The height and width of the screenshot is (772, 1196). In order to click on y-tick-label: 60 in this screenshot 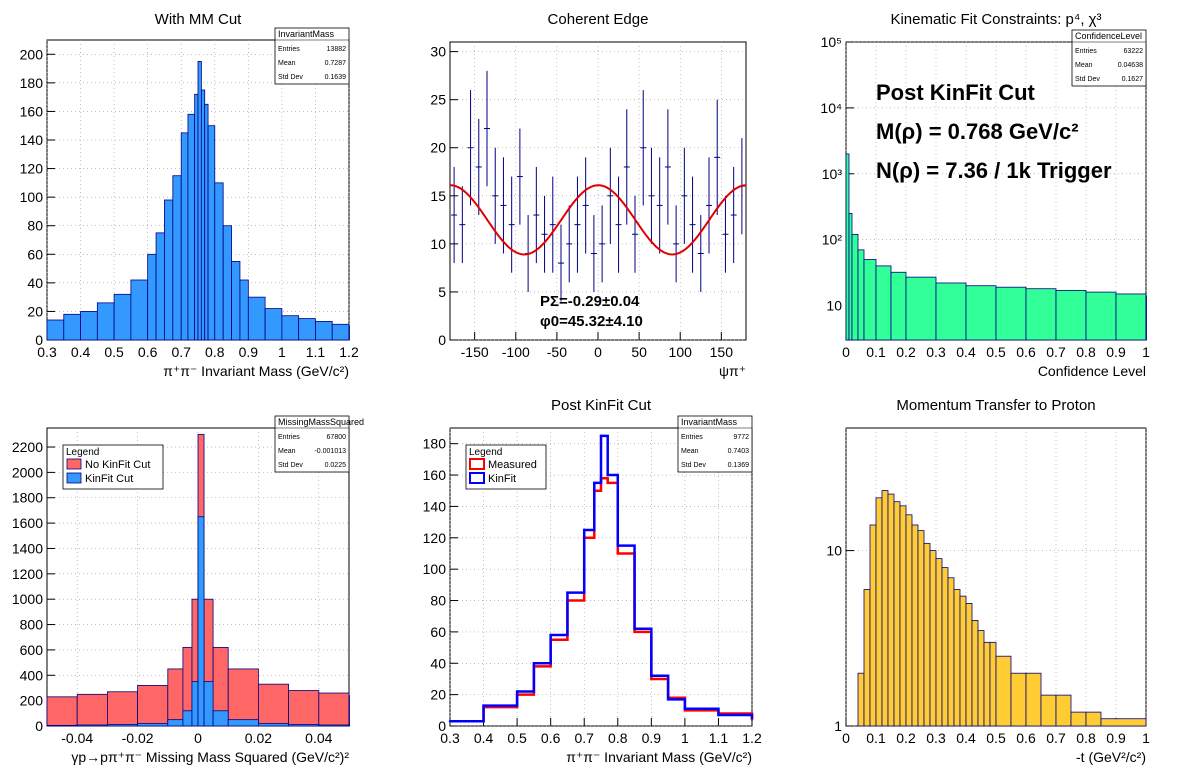, I will do `click(438, 632)`.